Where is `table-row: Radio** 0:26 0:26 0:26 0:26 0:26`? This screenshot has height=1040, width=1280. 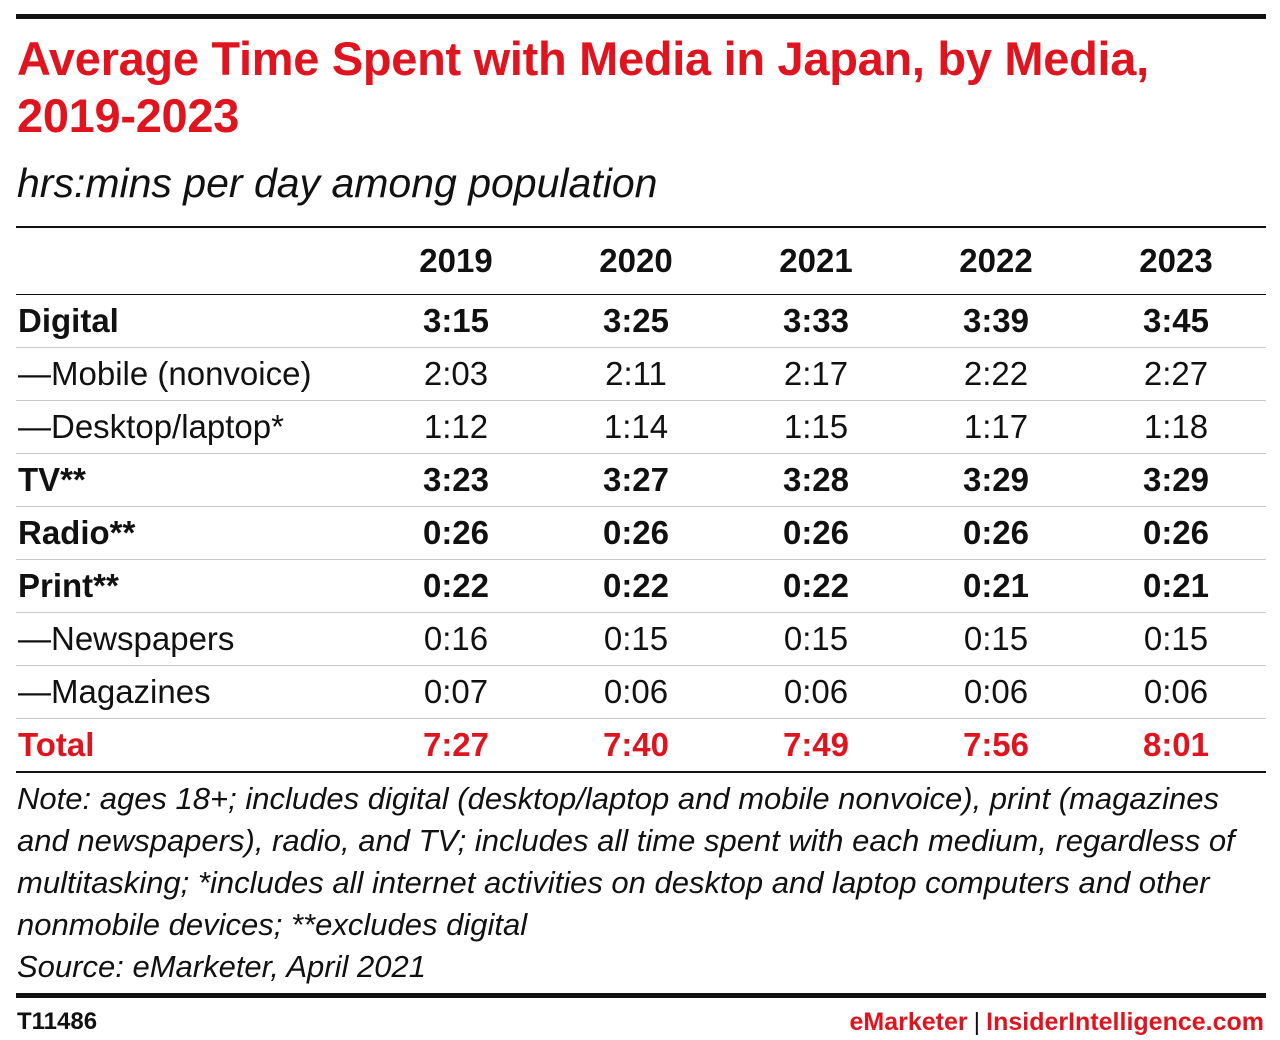
table-row: Radio** 0:26 0:26 0:26 0:26 0:26 is located at coordinates (641, 533).